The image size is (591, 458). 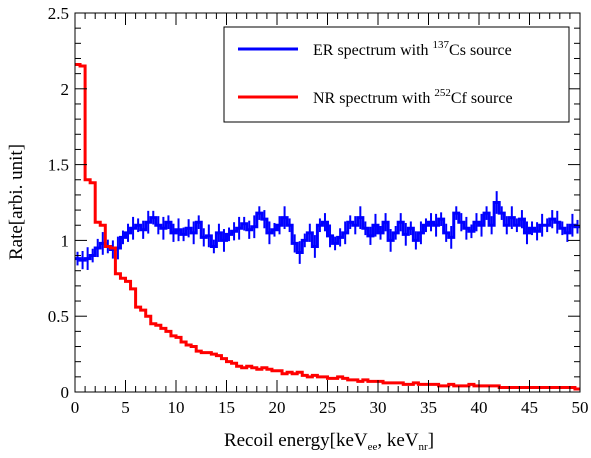 I want to click on x-tick-label: 15, so click(x=226, y=407).